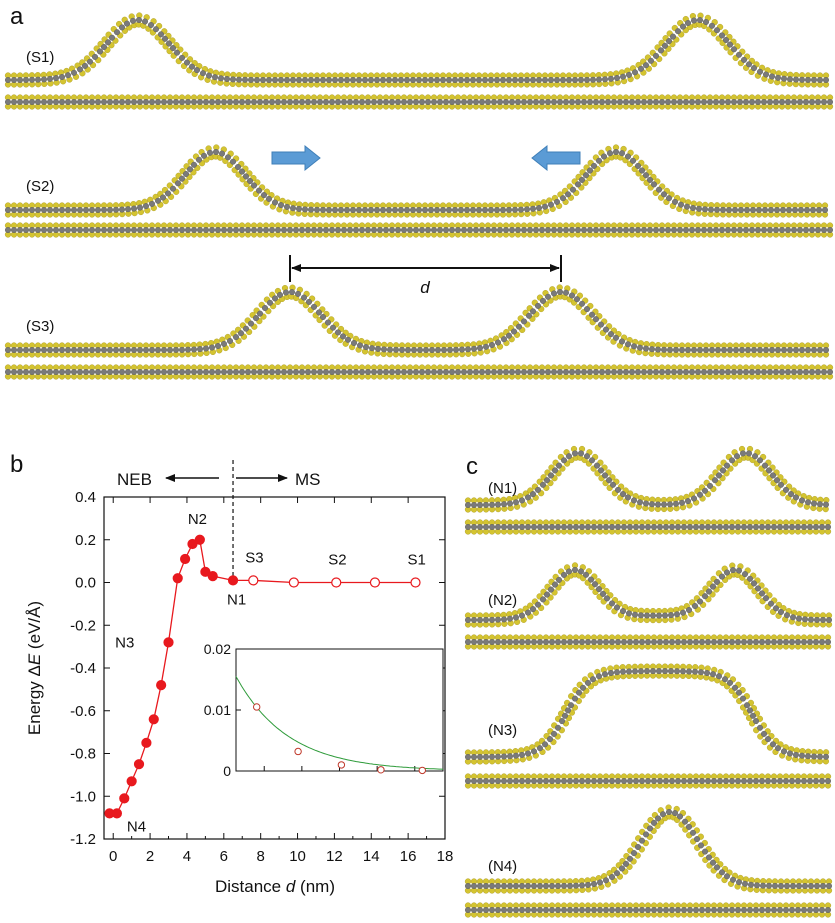 The height and width of the screenshot is (923, 835). Describe the element at coordinates (83, 839) in the screenshot. I see `y-tick-label: -1.2` at that location.